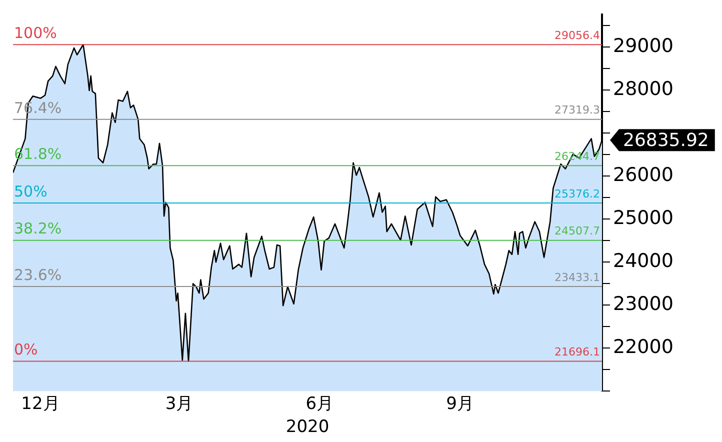 The height and width of the screenshot is (442, 722). What do you see at coordinates (38, 275) in the screenshot?
I see `annotation: 23.6%` at bounding box center [38, 275].